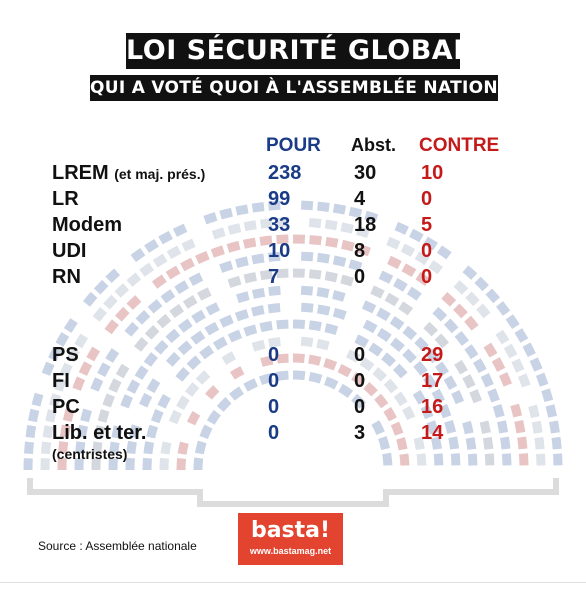 This screenshot has width=586, height=589. Describe the element at coordinates (307, 51) in the screenshot. I see `page-title: LOI SÉCURITÉ GLOBALE` at that location.